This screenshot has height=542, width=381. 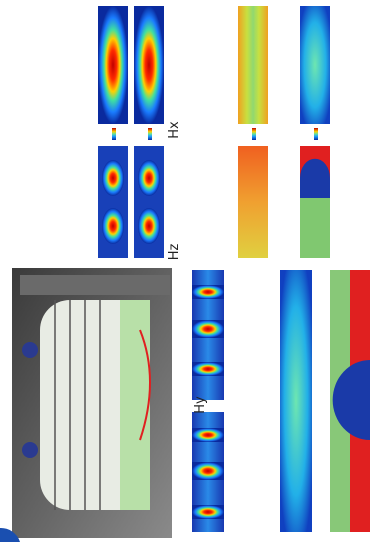 I want to click on hz-panels, so click(x=214, y=202).